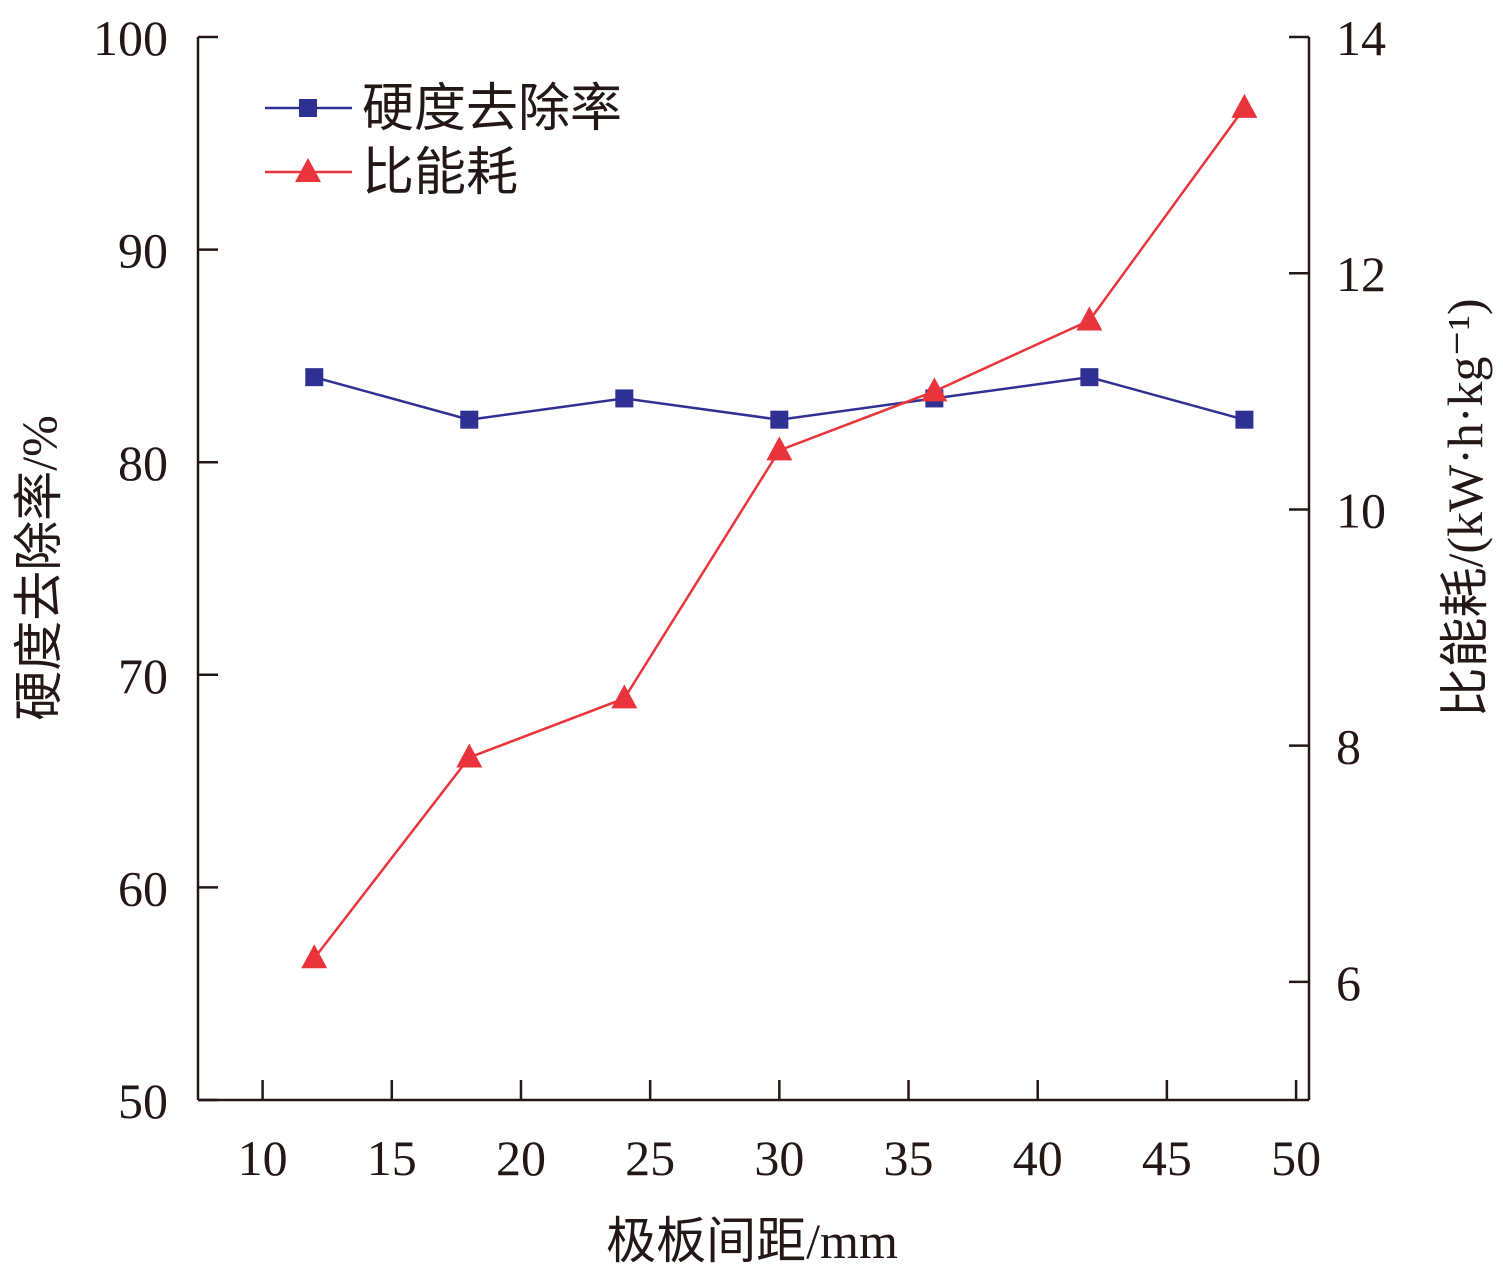  I want to click on x-tick-label: 10, so click(263, 1158).